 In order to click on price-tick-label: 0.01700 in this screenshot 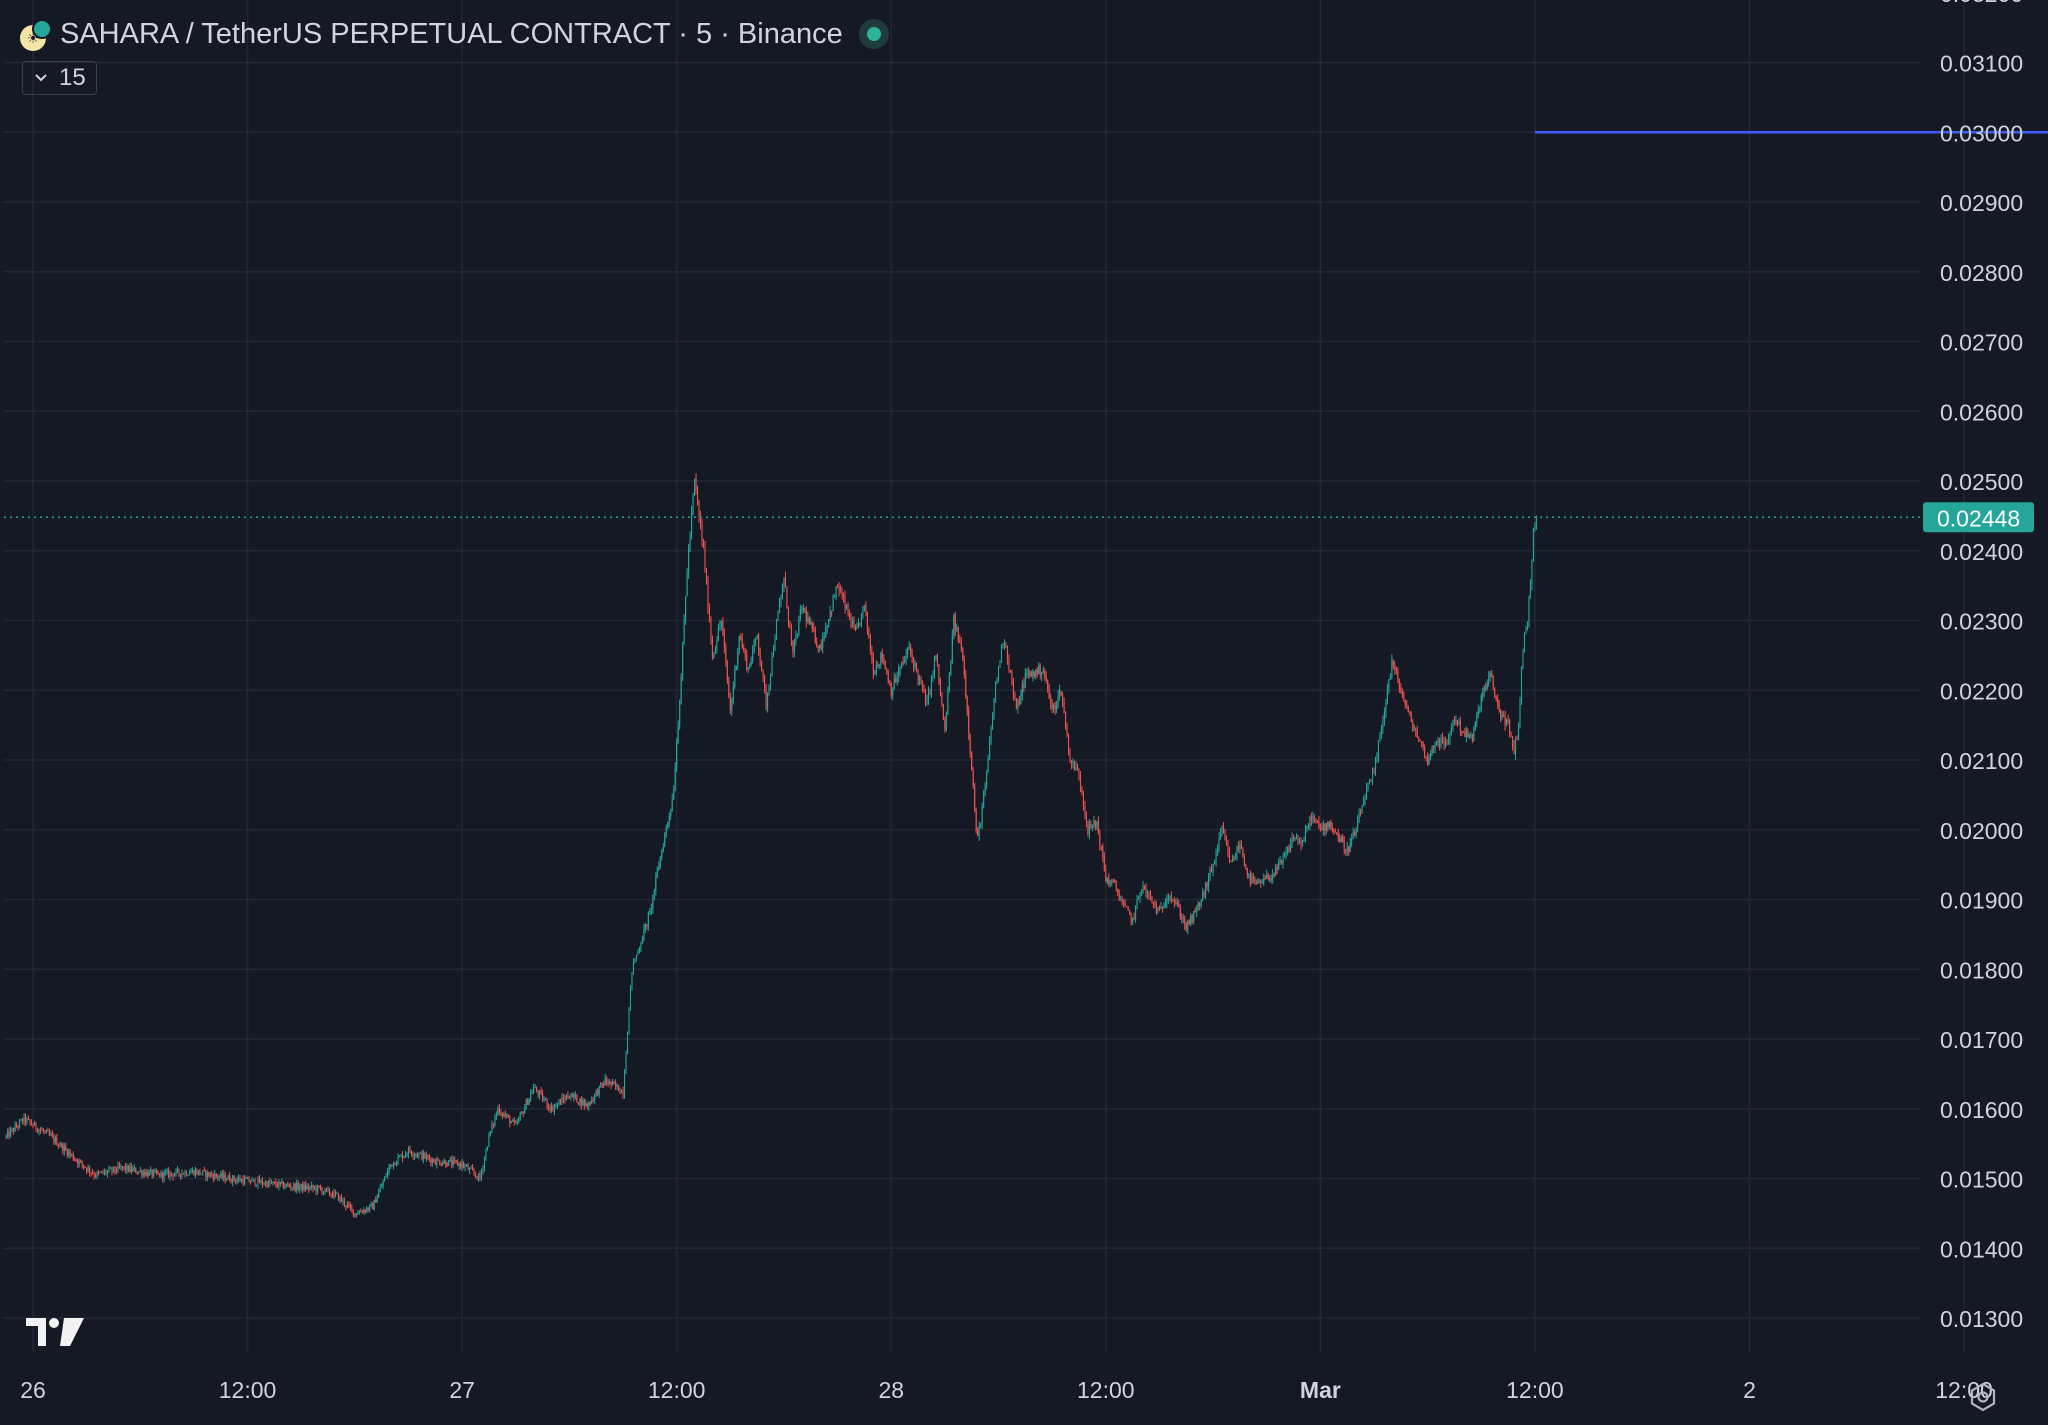, I will do `click(1981, 1040)`.